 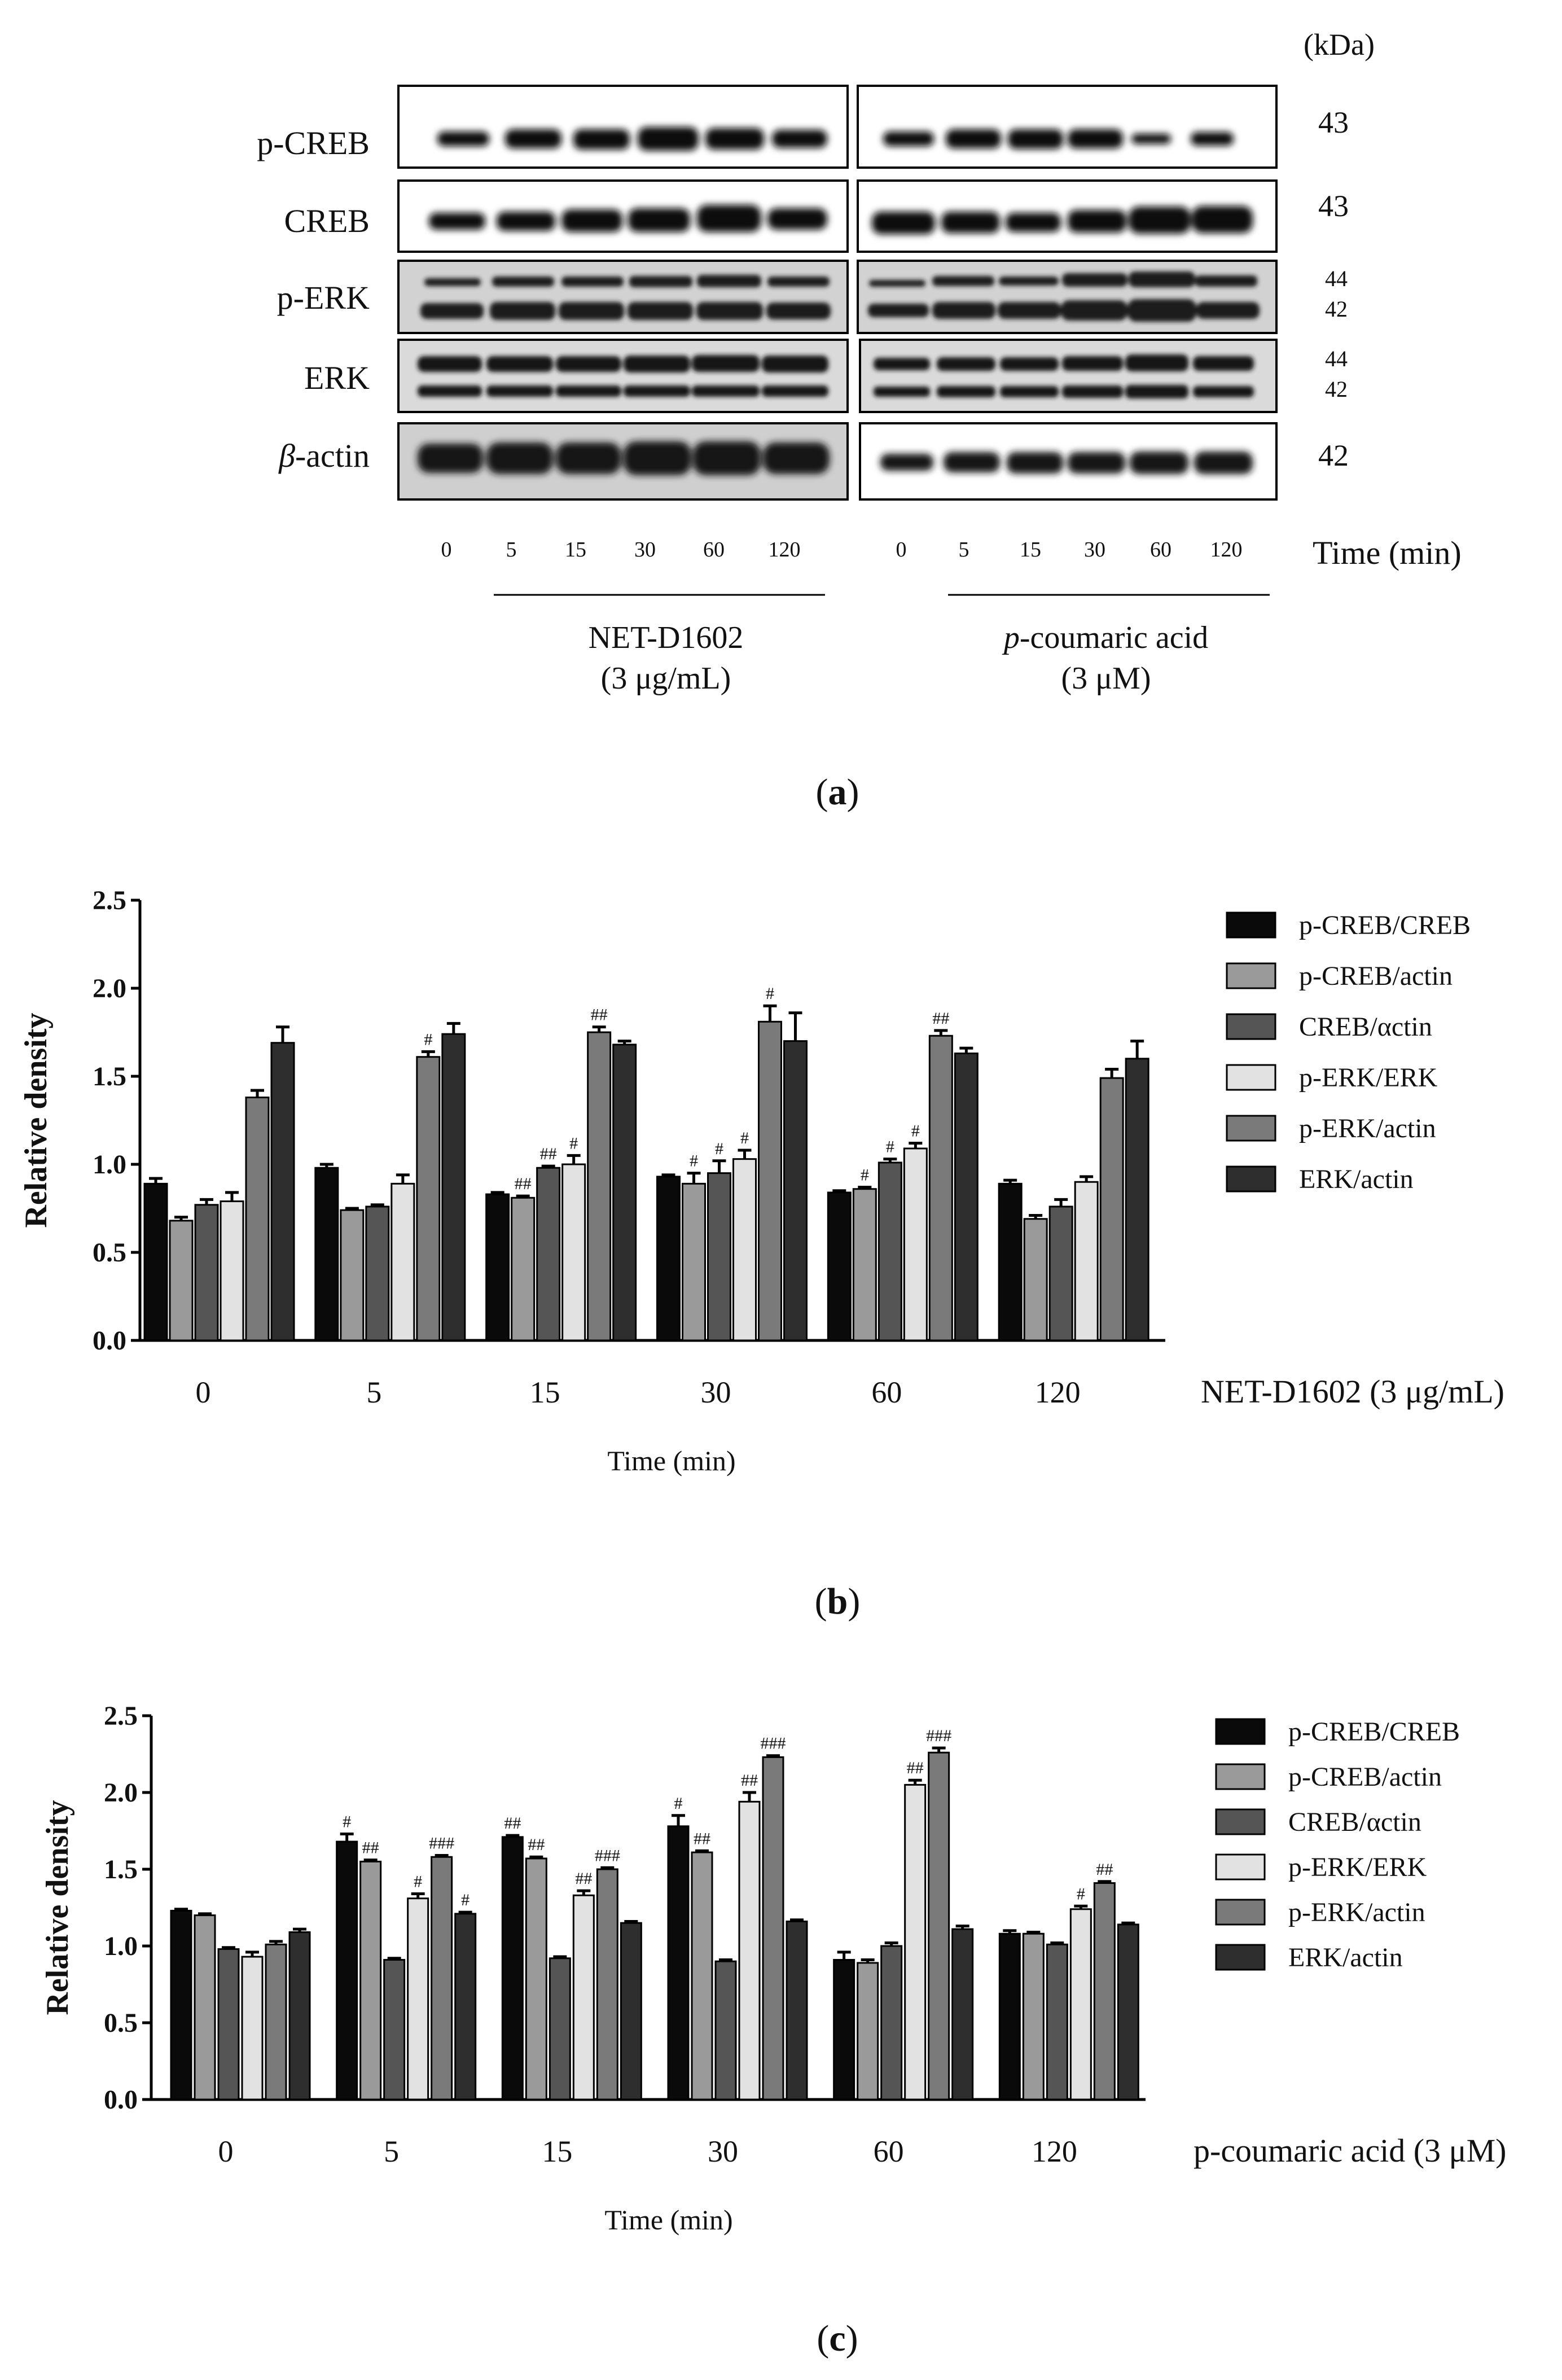 What do you see at coordinates (668, 2220) in the screenshot?
I see `x-axis-label: Time (min)` at bounding box center [668, 2220].